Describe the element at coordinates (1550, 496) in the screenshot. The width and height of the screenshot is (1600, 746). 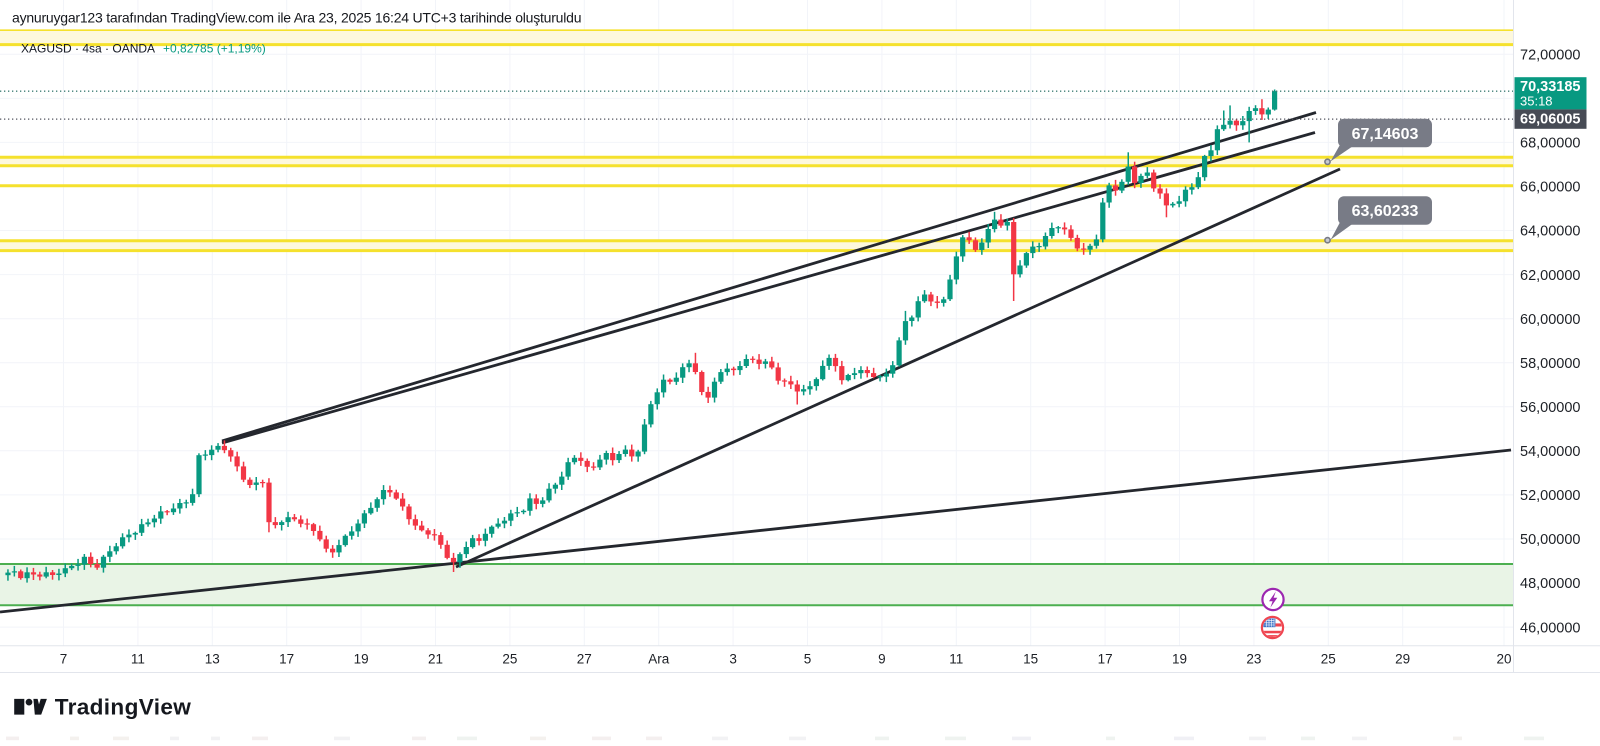
I see `svg-text: 52,00000` at that location.